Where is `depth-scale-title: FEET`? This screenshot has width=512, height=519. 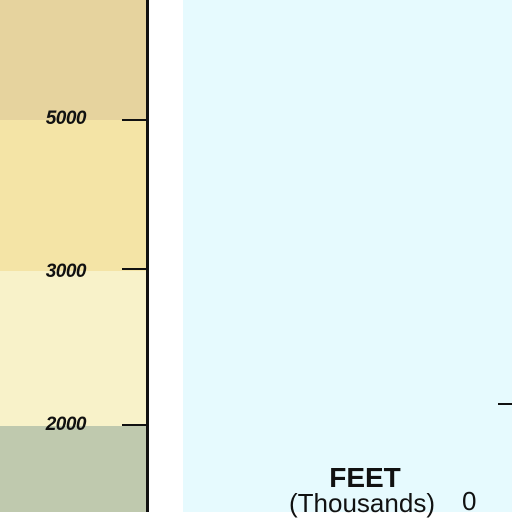 depth-scale-title: FEET is located at coordinates (365, 477).